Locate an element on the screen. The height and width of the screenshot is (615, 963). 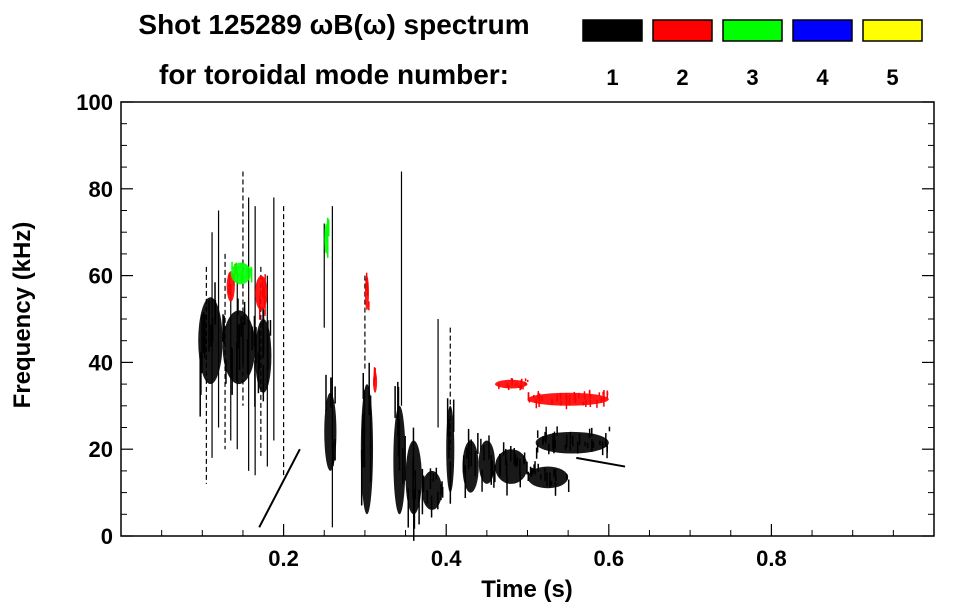
legend-label-4: 4 is located at coordinates (822, 77).